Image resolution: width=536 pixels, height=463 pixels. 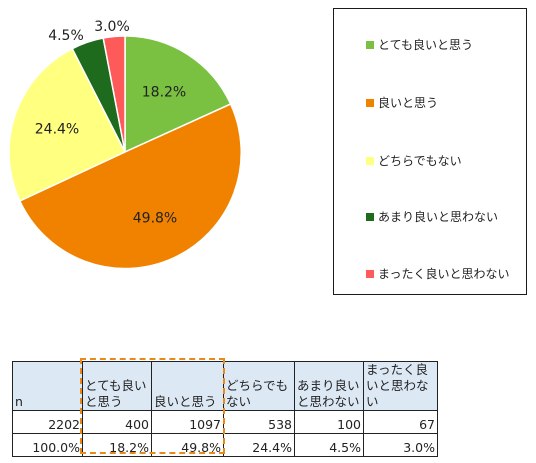 What do you see at coordinates (187, 422) in the screenshot?
I see `count-good: 1097` at bounding box center [187, 422].